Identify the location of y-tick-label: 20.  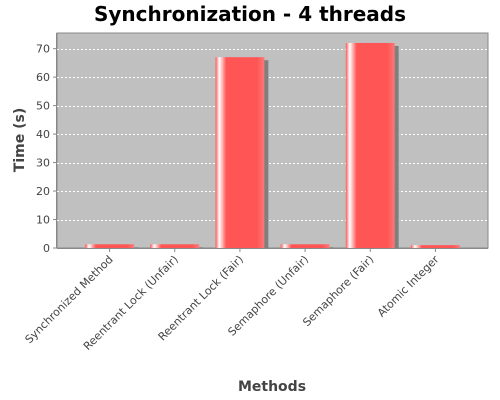
(43, 191).